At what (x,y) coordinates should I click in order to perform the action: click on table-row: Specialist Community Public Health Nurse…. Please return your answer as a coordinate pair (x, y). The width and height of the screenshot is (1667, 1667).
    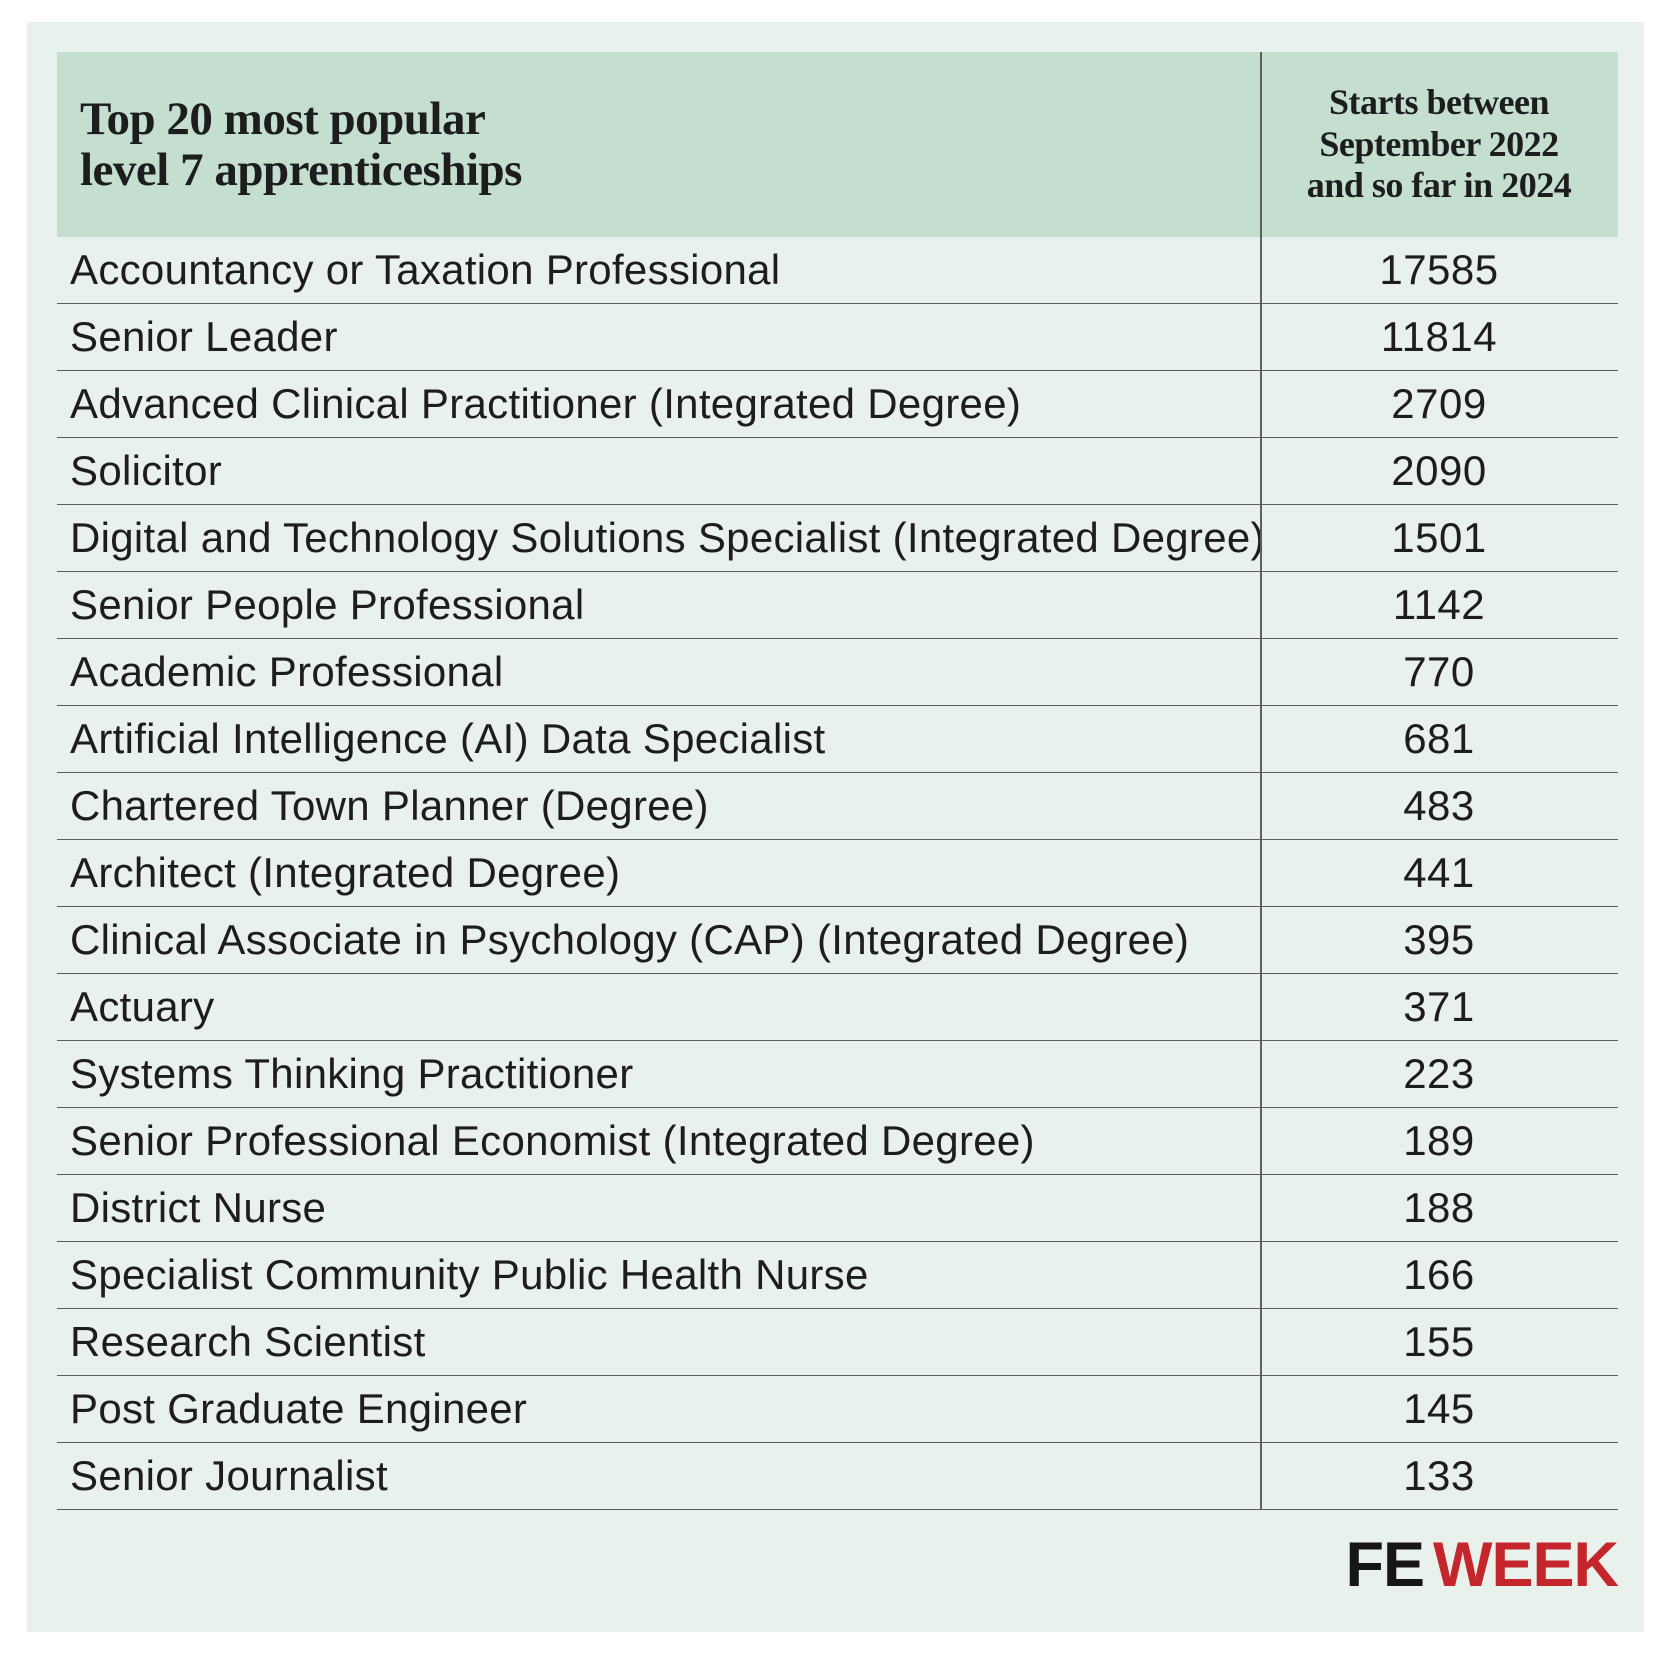
    Looking at the image, I should click on (837, 1275).